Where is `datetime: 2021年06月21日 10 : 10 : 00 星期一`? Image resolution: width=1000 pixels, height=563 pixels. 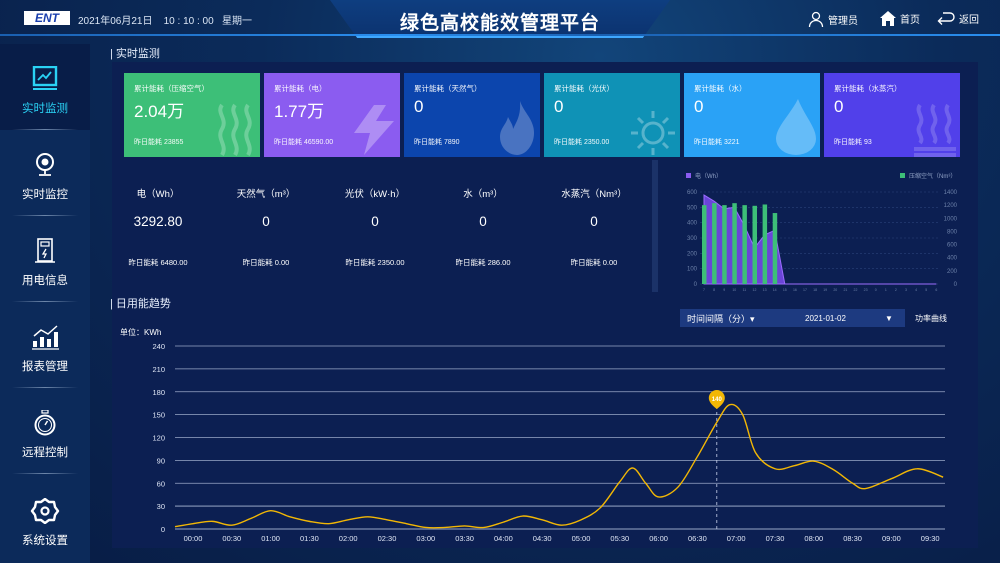
datetime: 2021年06月21日 10 : 10 : 00 星期一 is located at coordinates (165, 19).